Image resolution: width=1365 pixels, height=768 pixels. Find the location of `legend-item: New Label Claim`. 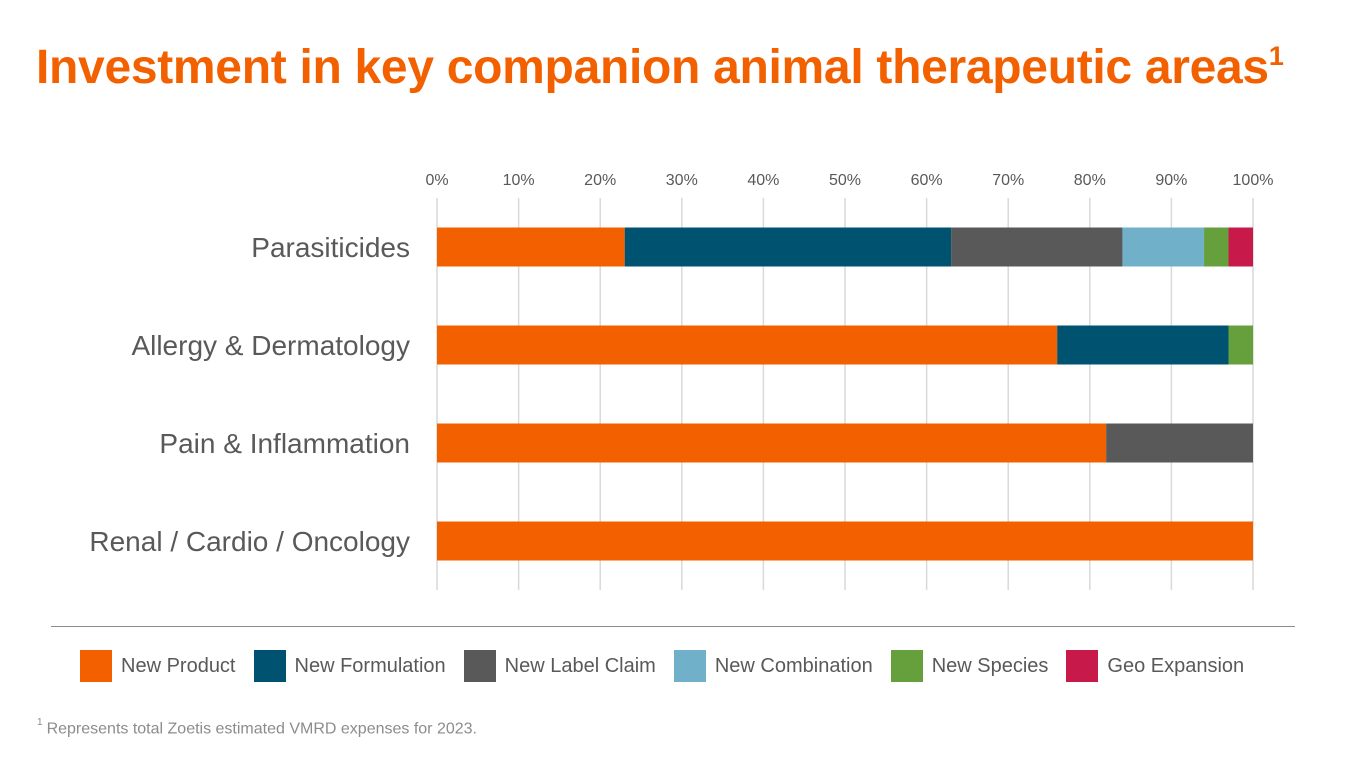

legend-item: New Label Claim is located at coordinates (568, 666).